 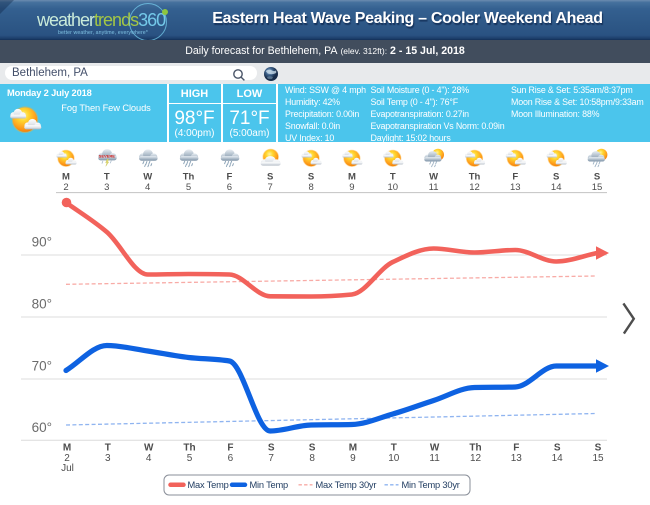 I want to click on svg-text: Min Temp 30yr, so click(x=431, y=485).